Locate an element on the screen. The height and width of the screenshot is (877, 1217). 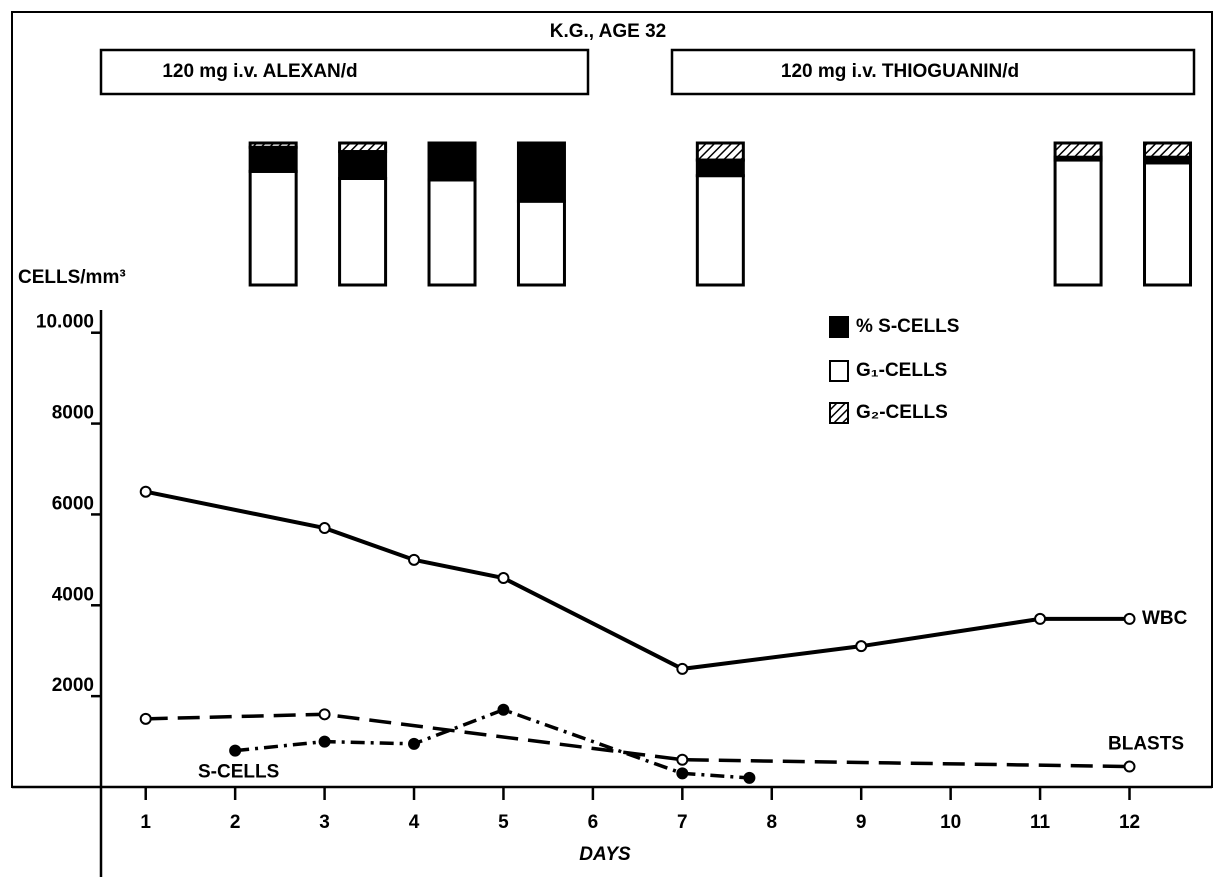
x-tick-label: 3 is located at coordinates (324, 822).